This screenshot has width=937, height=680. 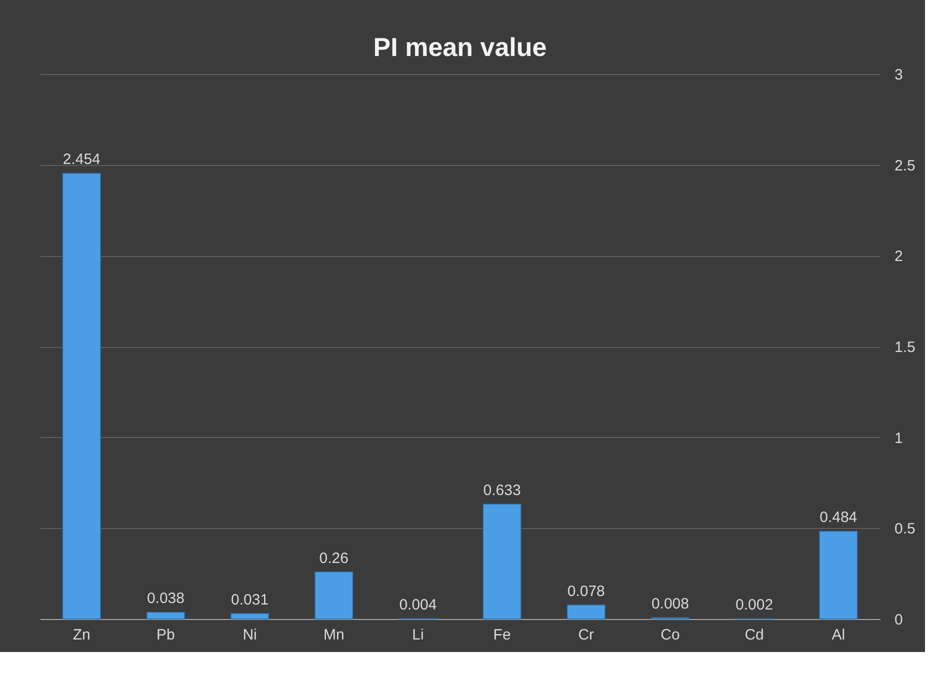 I want to click on x-tick-label: Zn, so click(x=81, y=635).